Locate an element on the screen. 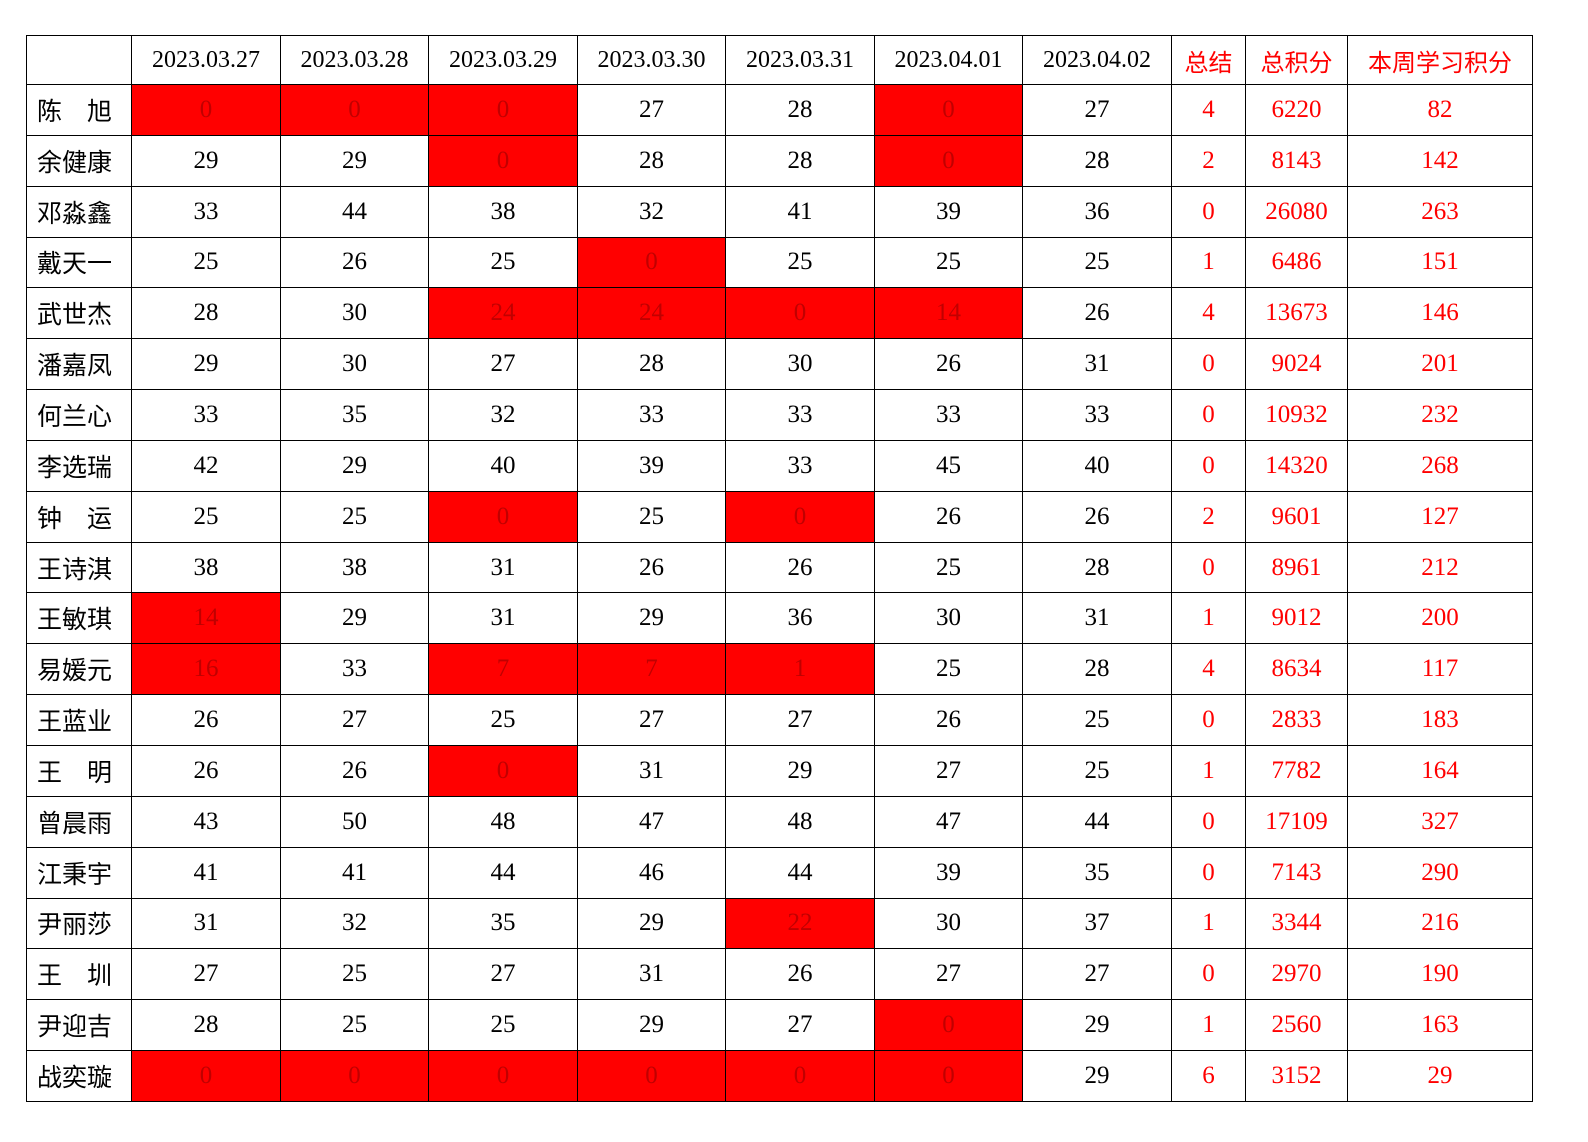 The height and width of the screenshot is (1142, 1588). total-cell: 2970 is located at coordinates (1296, 974).